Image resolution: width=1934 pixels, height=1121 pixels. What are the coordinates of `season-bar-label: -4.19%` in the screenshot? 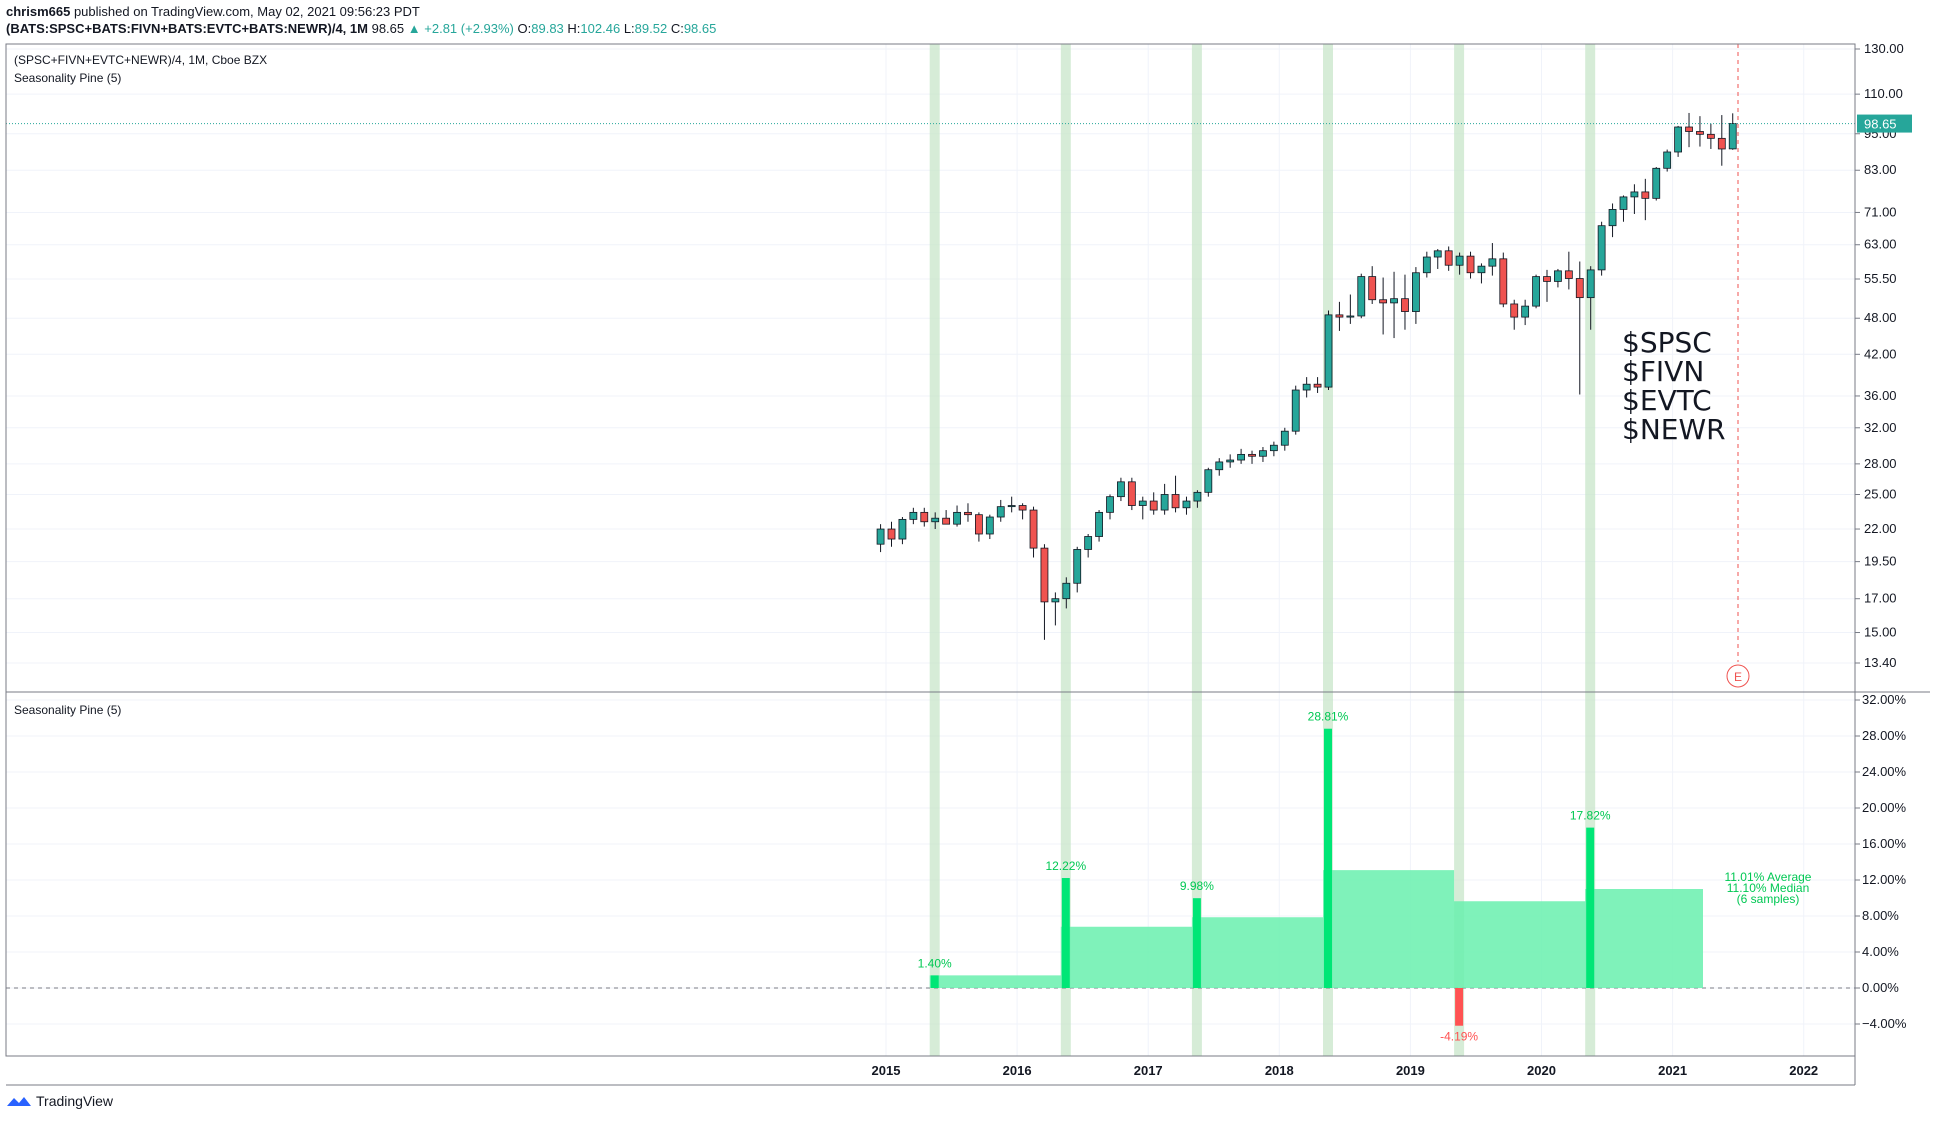 It's located at (1459, 1037).